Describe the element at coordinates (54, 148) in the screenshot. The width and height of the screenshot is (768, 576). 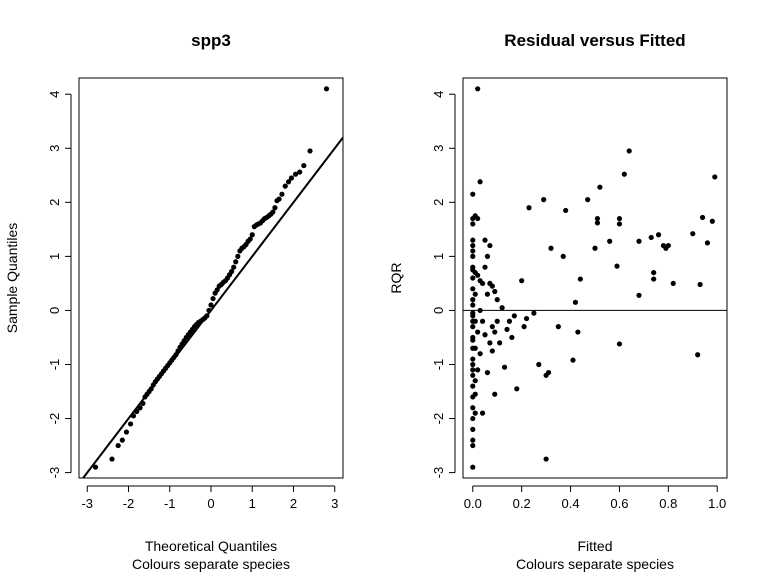
I see `qq-plot-y-tick-label: 3` at that location.